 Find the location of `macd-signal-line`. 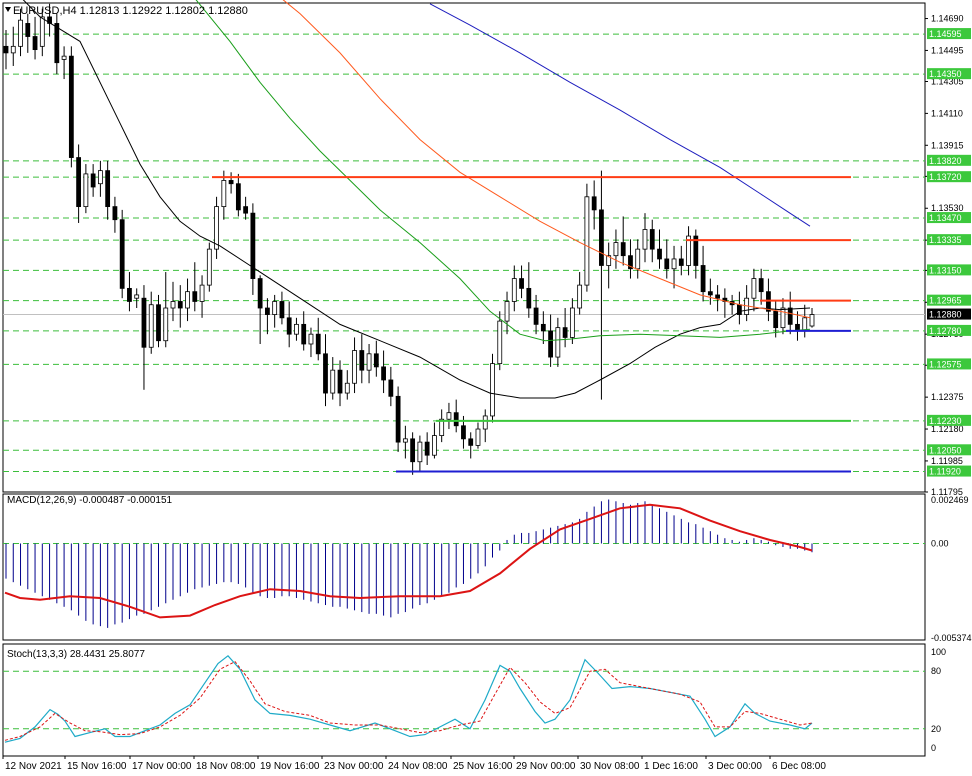

macd-signal-line is located at coordinates (408, 561).